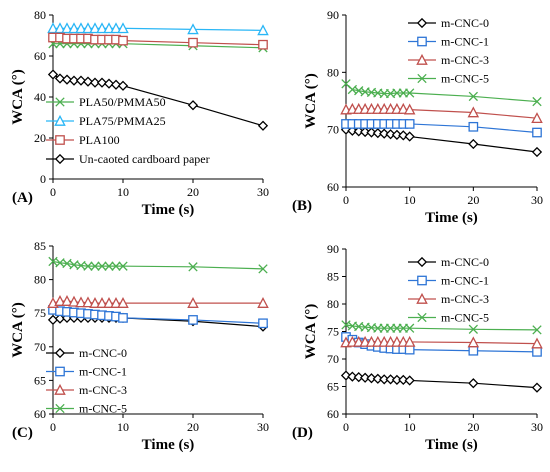 The image size is (550, 472). What do you see at coordinates (122, 121) in the screenshot?
I see `legend-entry: PLA75/PMMA25` at bounding box center [122, 121].